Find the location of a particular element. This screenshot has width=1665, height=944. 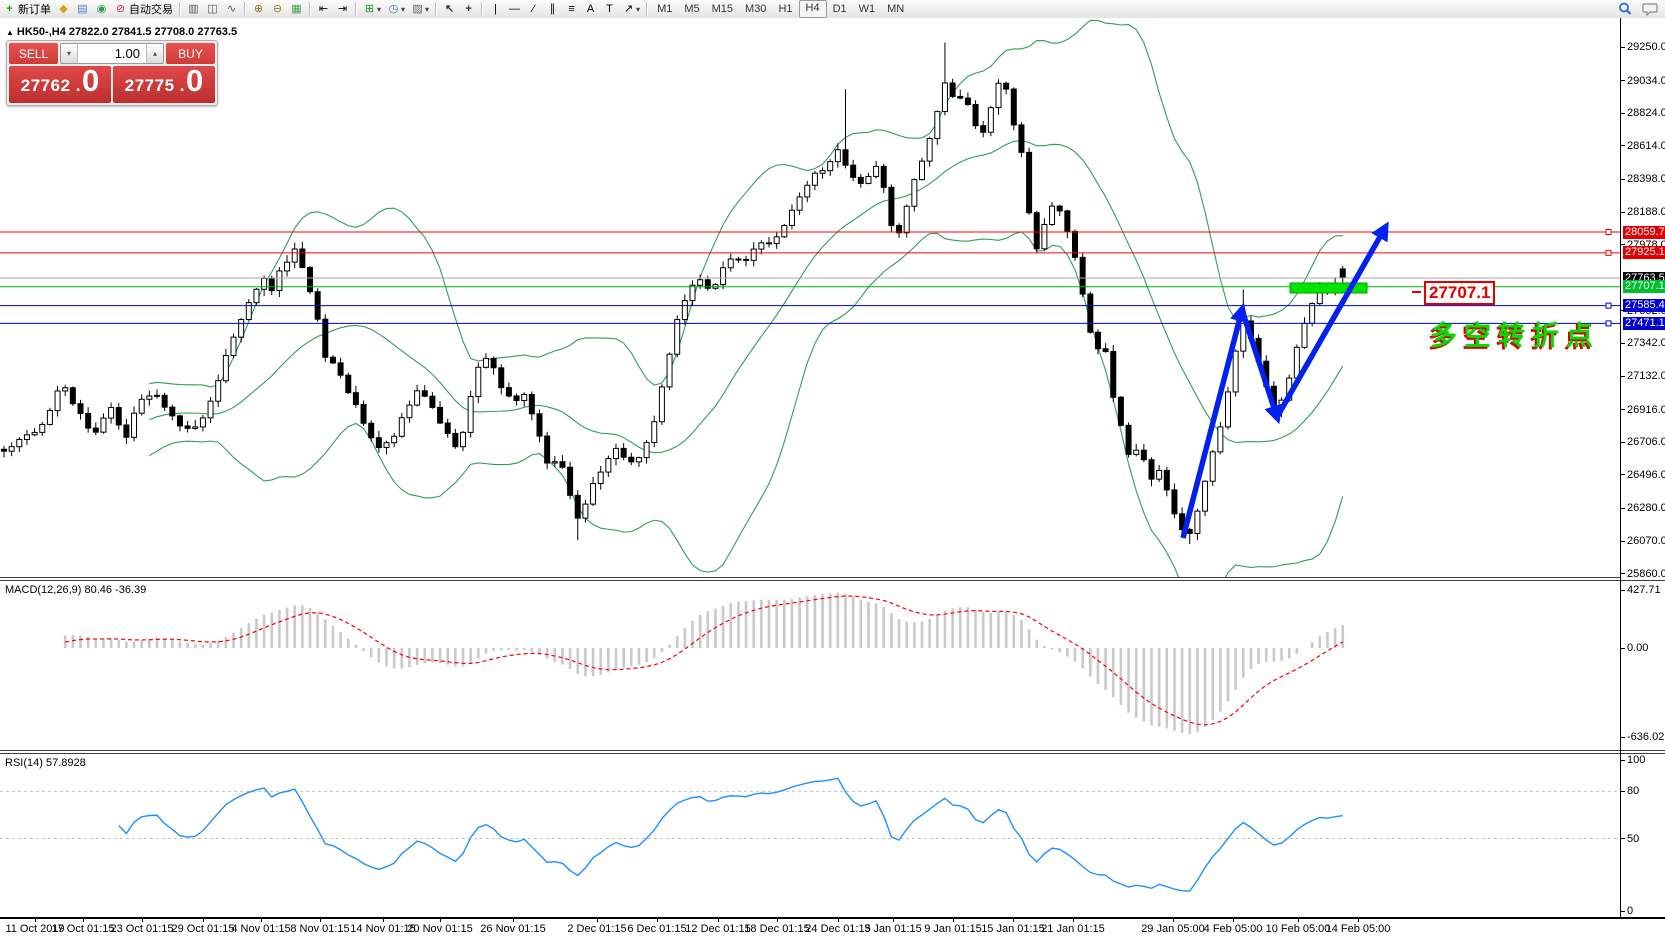

fibo-tool-icon: ≡ is located at coordinates (571, 9).